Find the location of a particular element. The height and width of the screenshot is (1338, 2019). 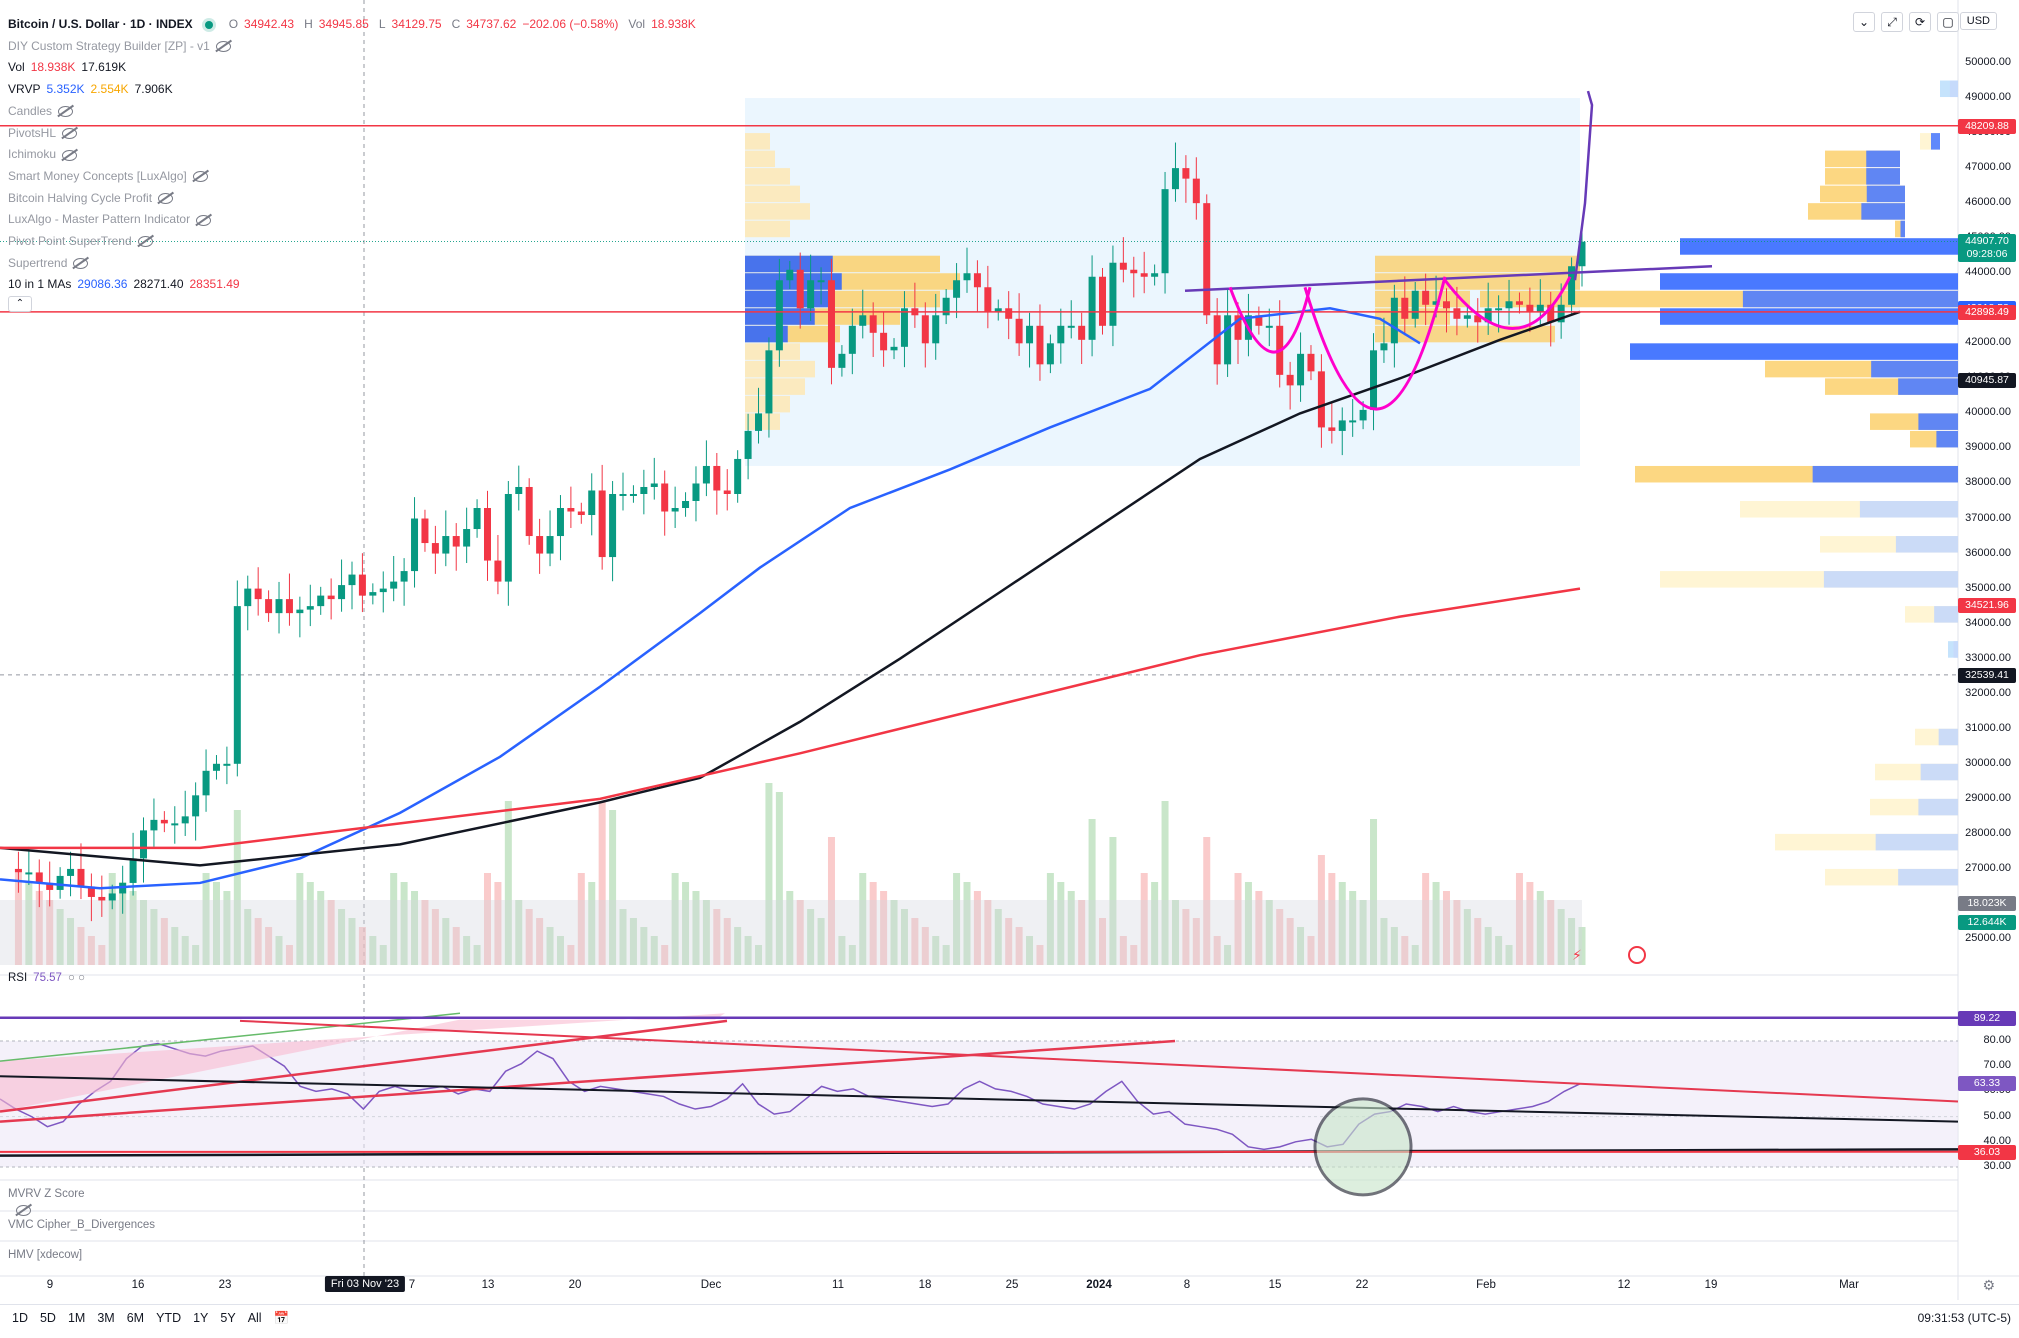

indicator-value: 17.619K is located at coordinates (104, 67).